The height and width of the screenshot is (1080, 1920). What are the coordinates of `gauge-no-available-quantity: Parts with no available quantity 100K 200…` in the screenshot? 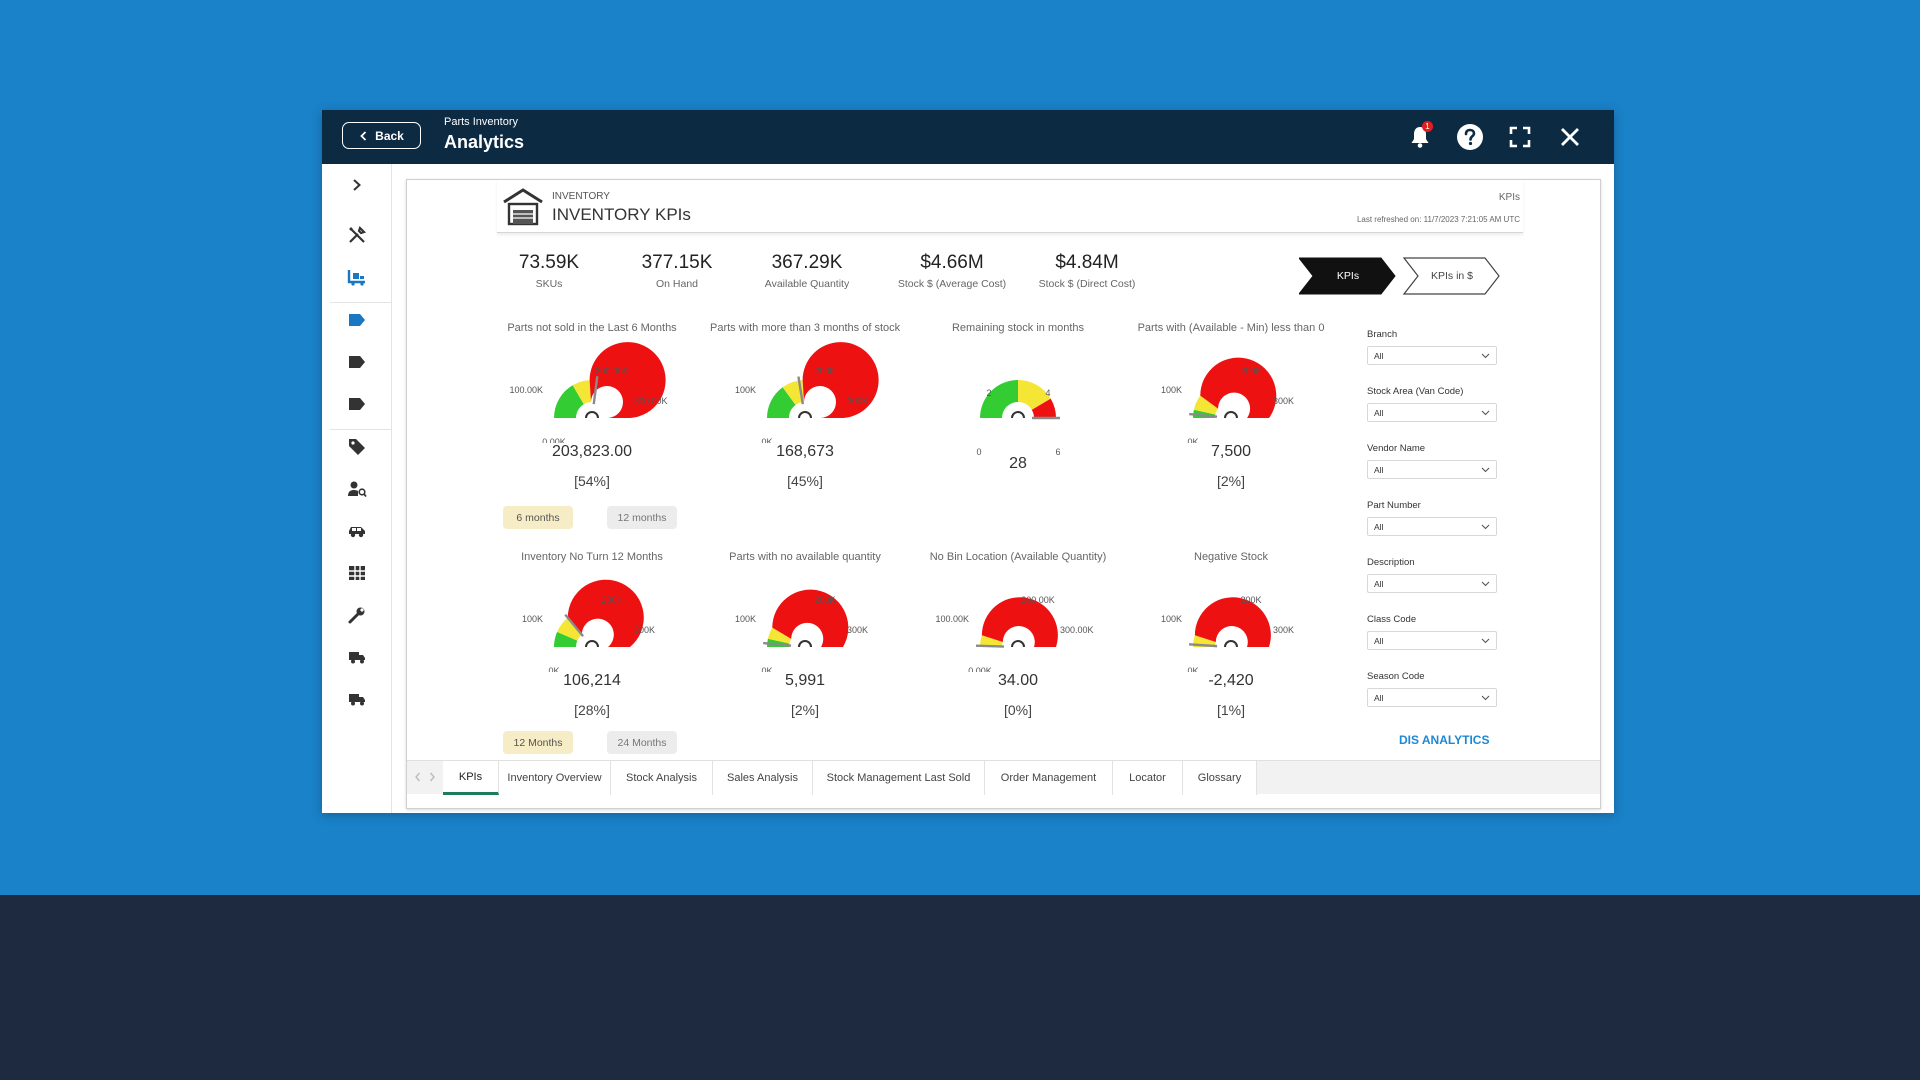 It's located at (805, 634).